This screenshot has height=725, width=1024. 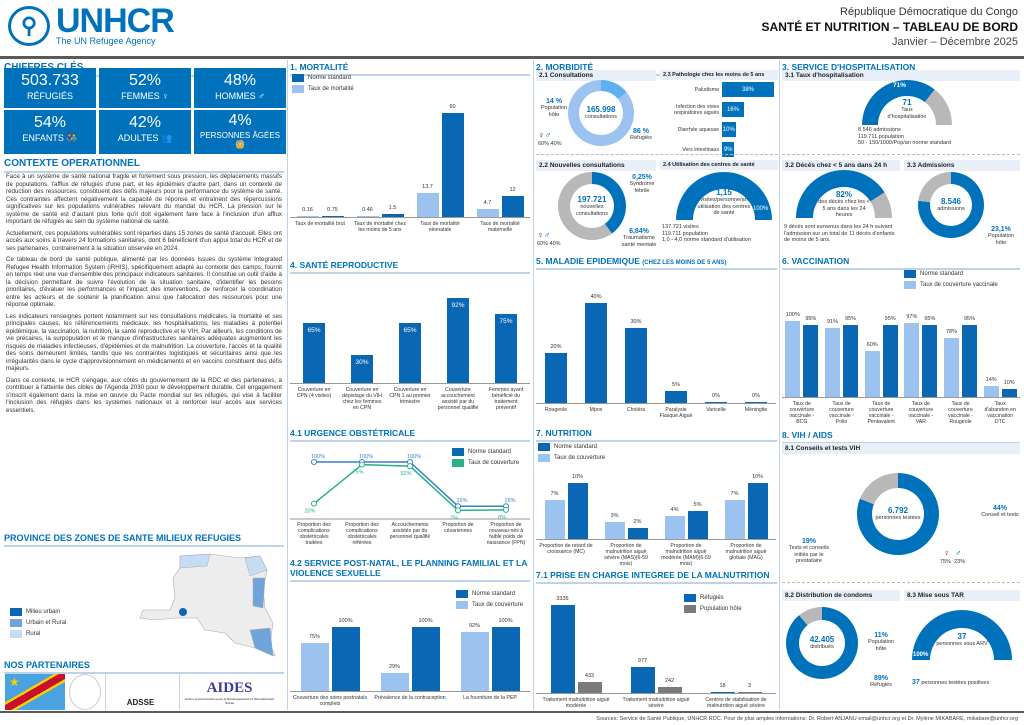 I want to click on value-label: 65%, so click(x=314, y=331).